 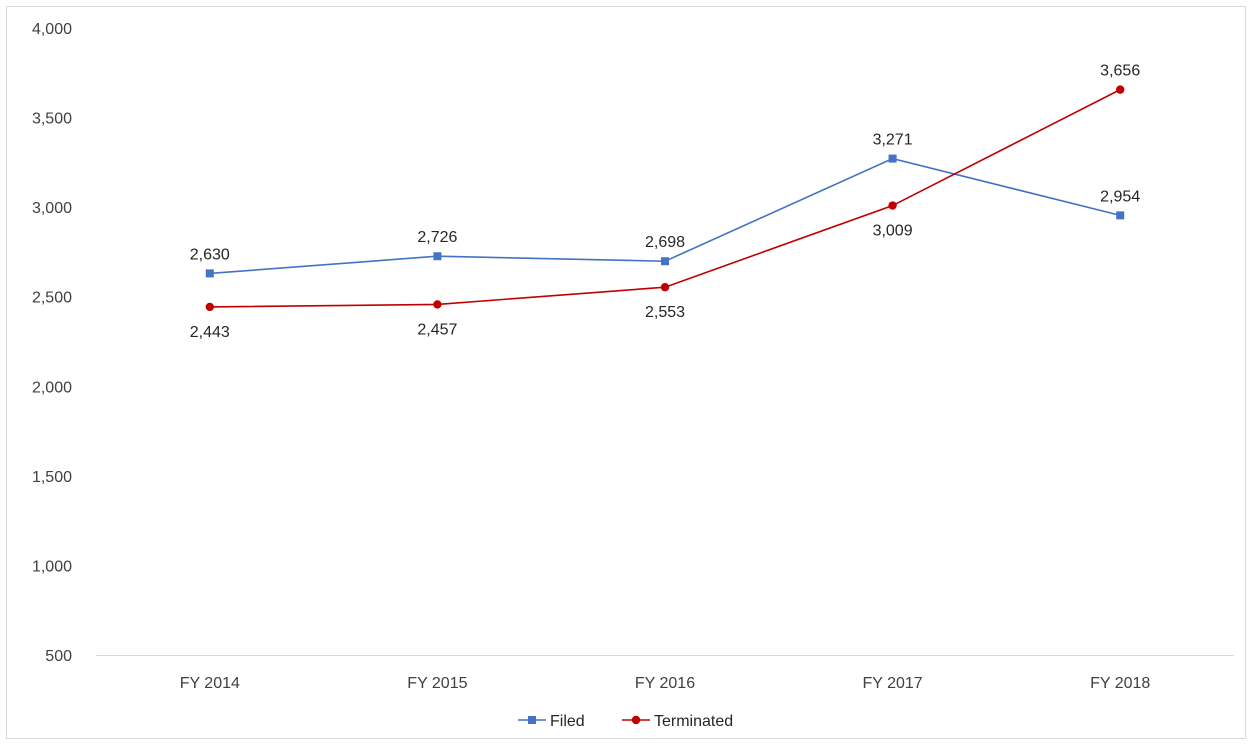 What do you see at coordinates (1120, 196) in the screenshot?
I see `data-label-filed: 2,954` at bounding box center [1120, 196].